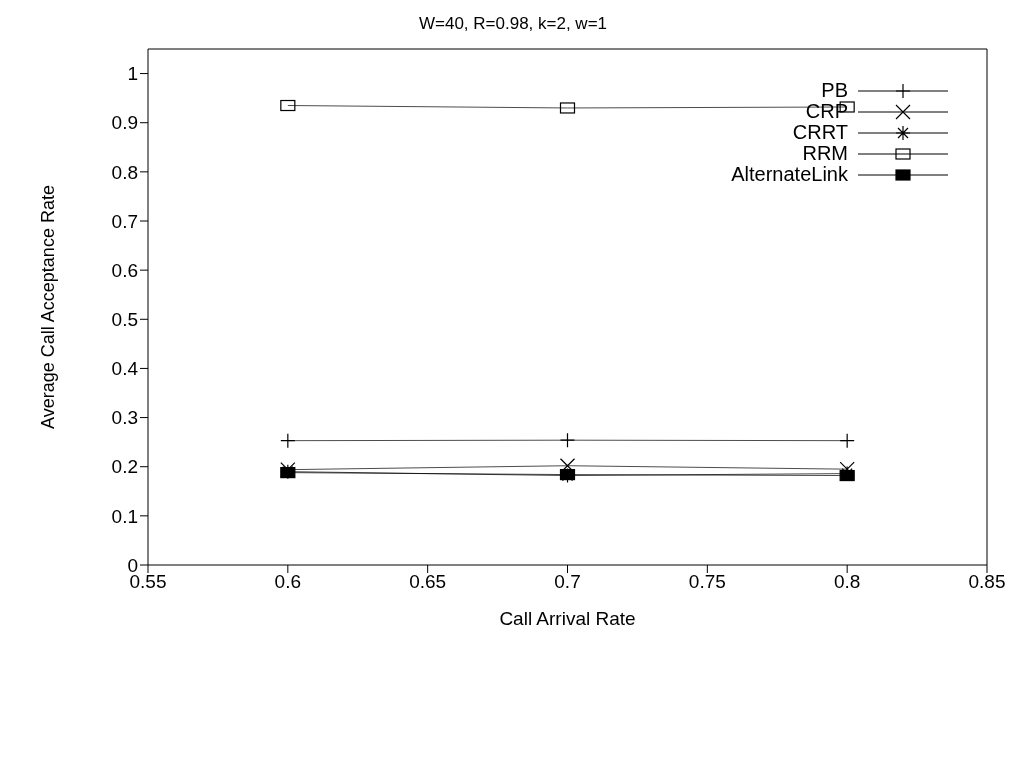  What do you see at coordinates (707, 582) in the screenshot?
I see `x-tick-label: 0.75` at bounding box center [707, 582].